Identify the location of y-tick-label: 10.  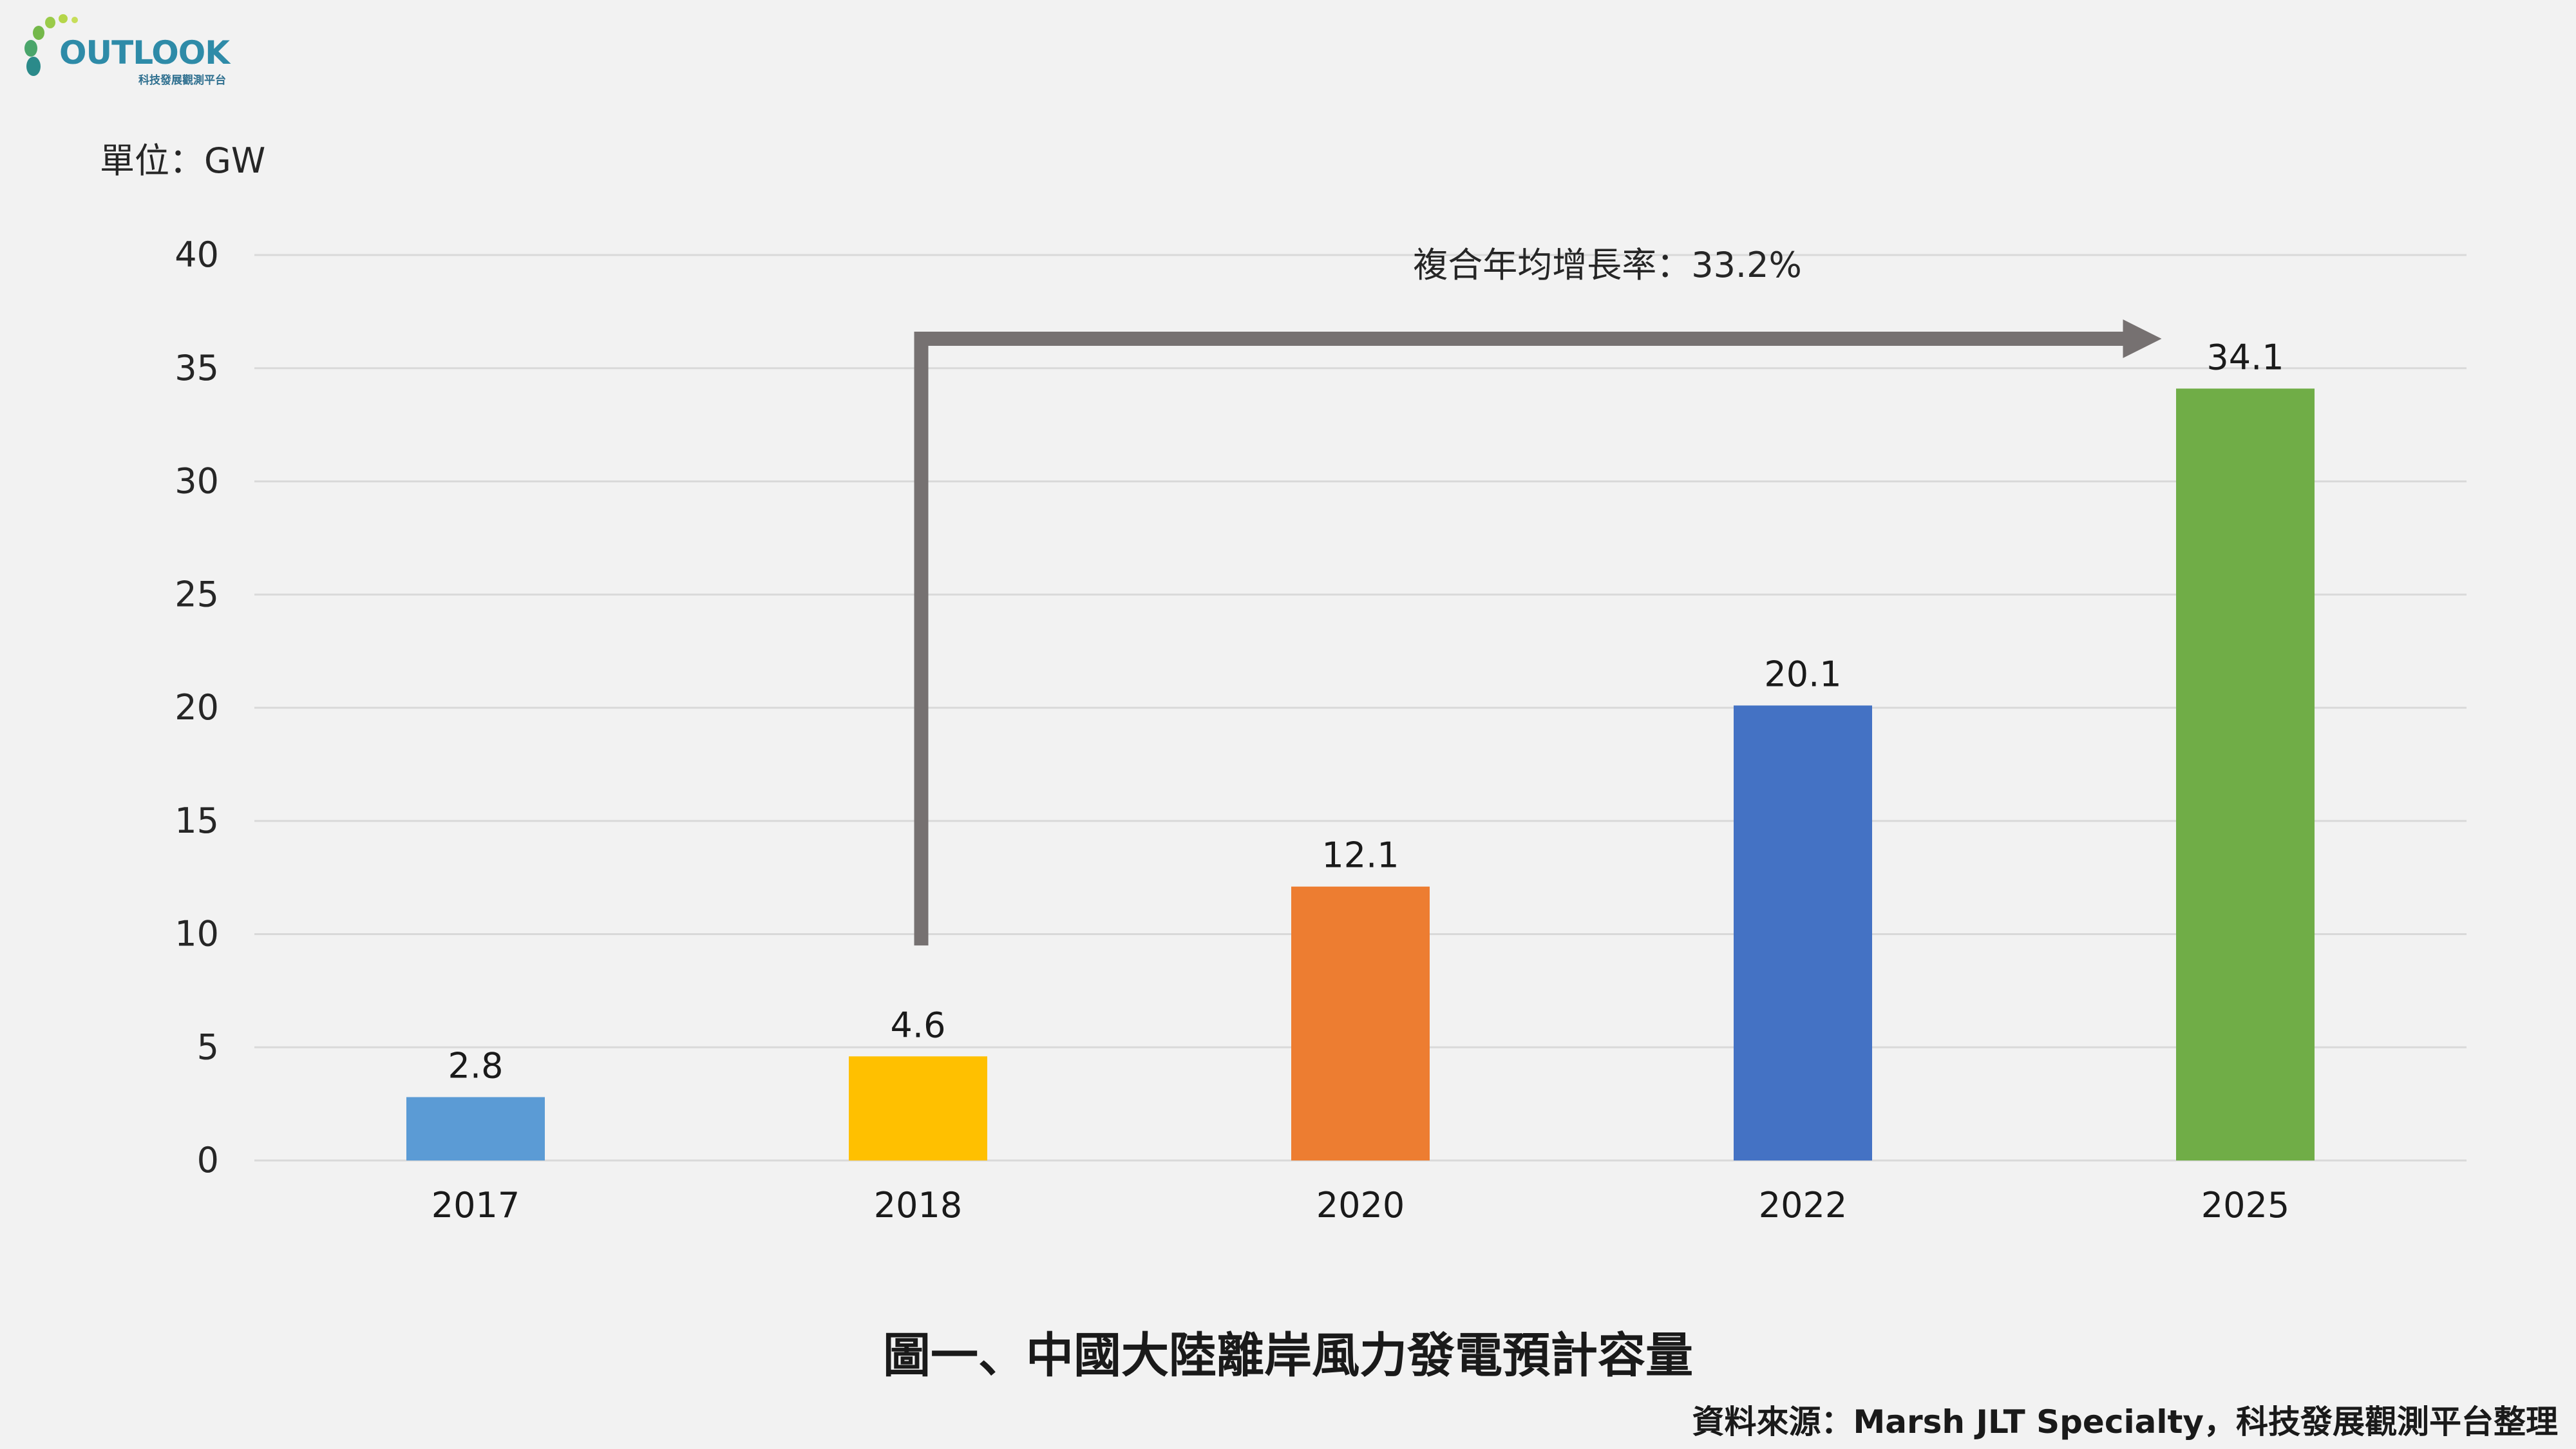
(197, 934).